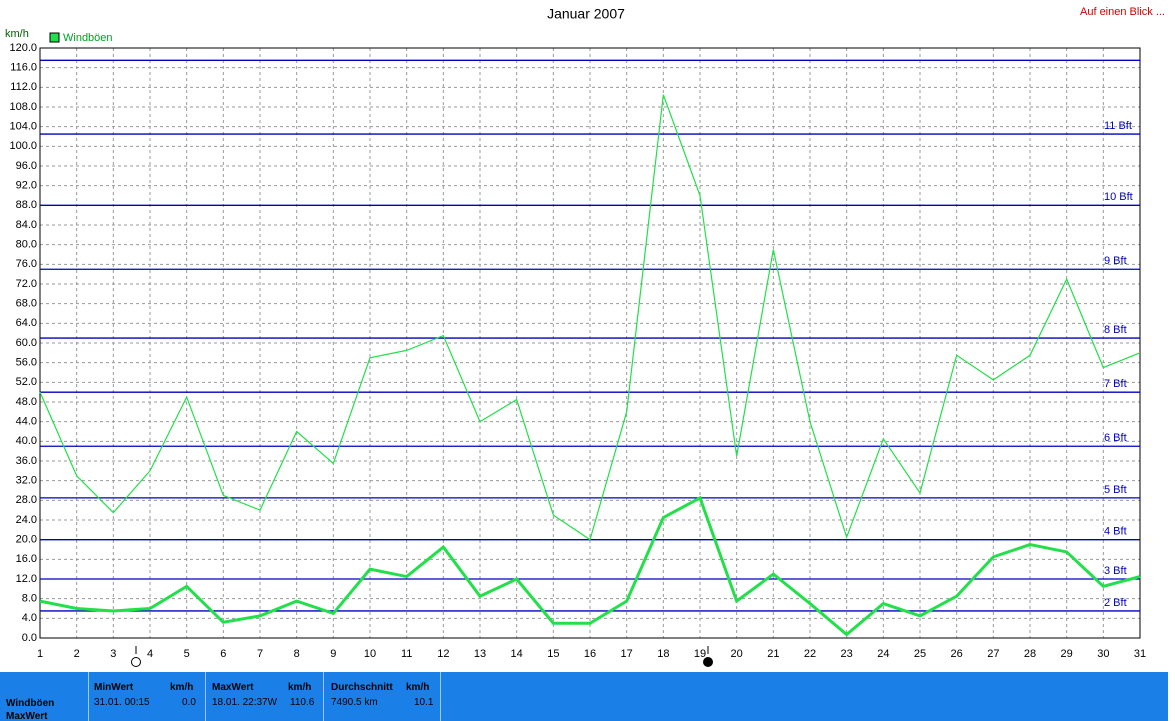 The width and height of the screenshot is (1175, 721). I want to click on y-tick-label: 32.0, so click(26, 481).